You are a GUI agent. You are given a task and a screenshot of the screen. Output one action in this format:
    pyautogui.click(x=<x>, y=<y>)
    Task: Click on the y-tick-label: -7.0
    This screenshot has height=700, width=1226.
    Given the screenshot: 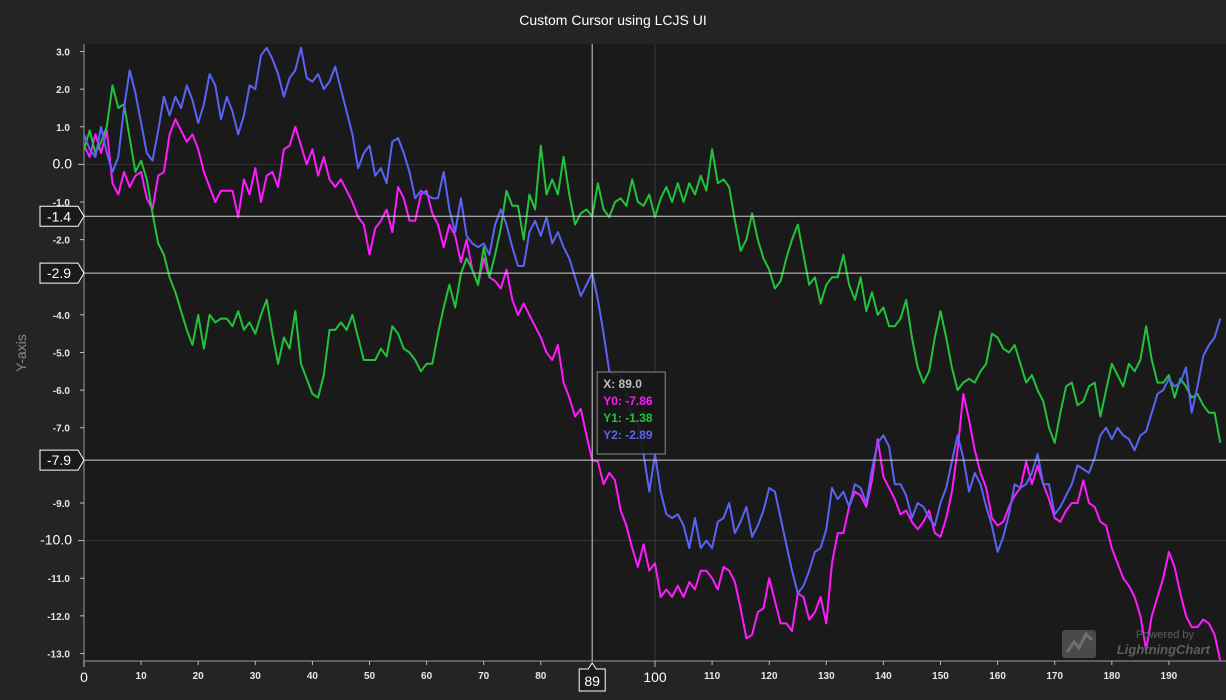 What is the action you would take?
    pyautogui.click(x=62, y=429)
    